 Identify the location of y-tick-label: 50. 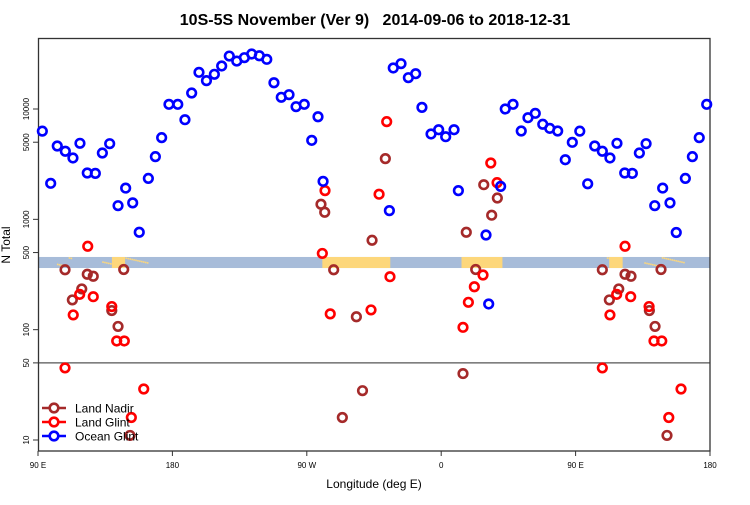
(26, 362).